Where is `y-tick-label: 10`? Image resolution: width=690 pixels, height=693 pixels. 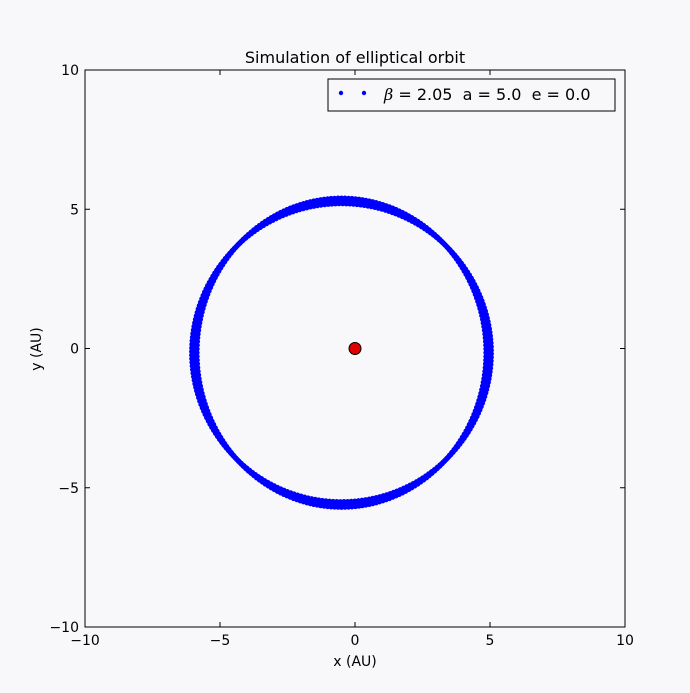 y-tick-label: 10 is located at coordinates (70, 71).